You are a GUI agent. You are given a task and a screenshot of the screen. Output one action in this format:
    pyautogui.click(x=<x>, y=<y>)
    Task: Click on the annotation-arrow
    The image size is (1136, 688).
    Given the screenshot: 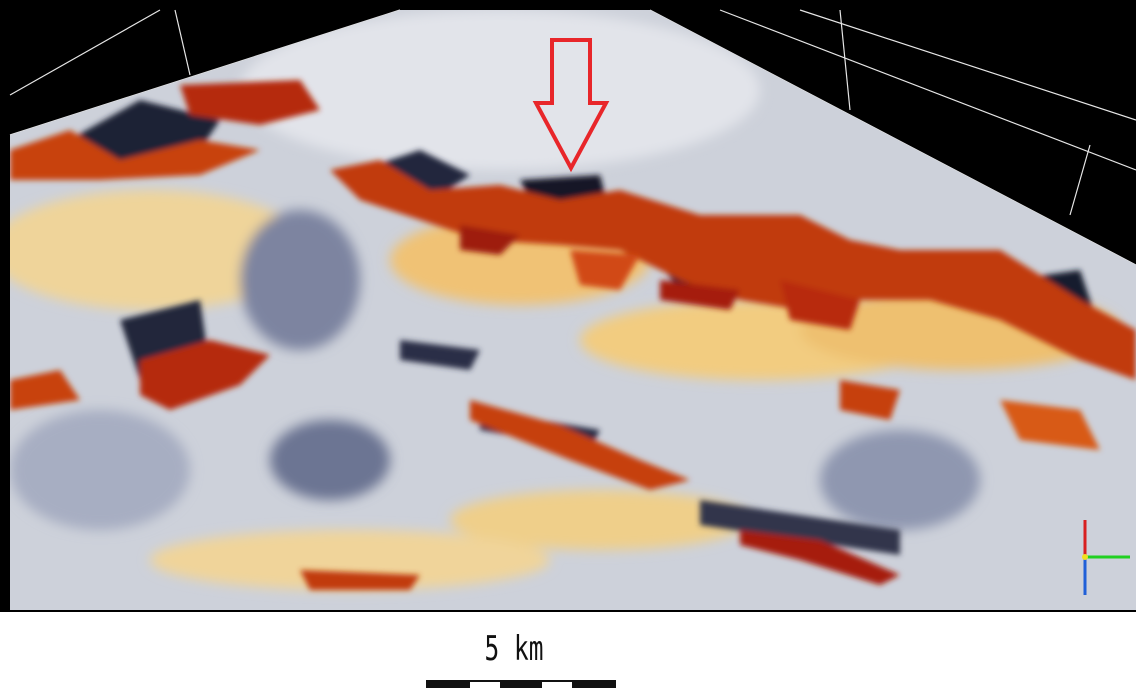 What is the action you would take?
    pyautogui.click(x=571, y=105)
    